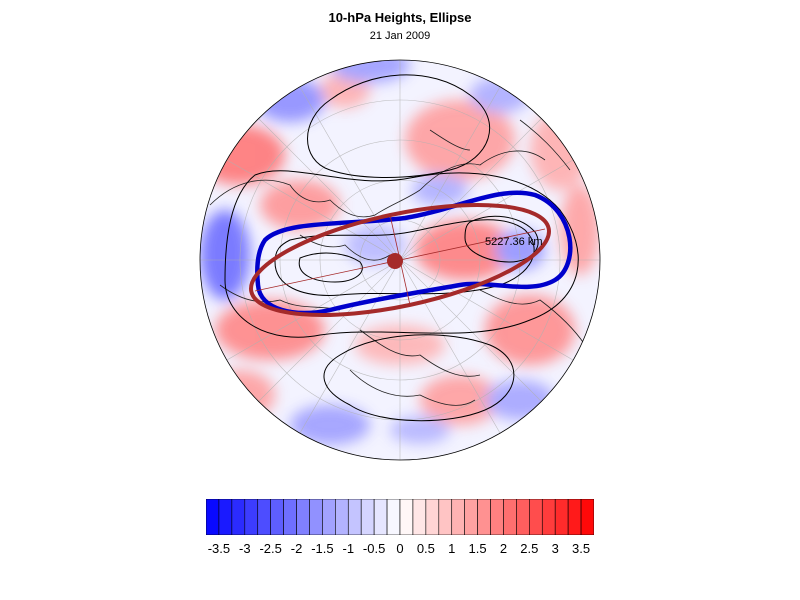 This screenshot has width=800, height=600. I want to click on ellipse-center-marker, so click(395, 261).